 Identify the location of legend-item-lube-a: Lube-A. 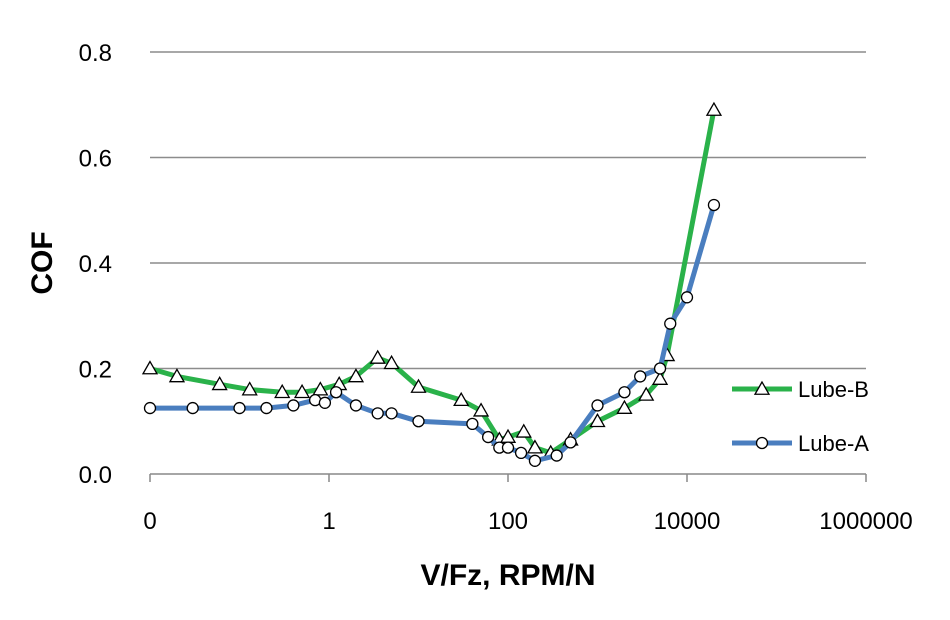
(800, 443).